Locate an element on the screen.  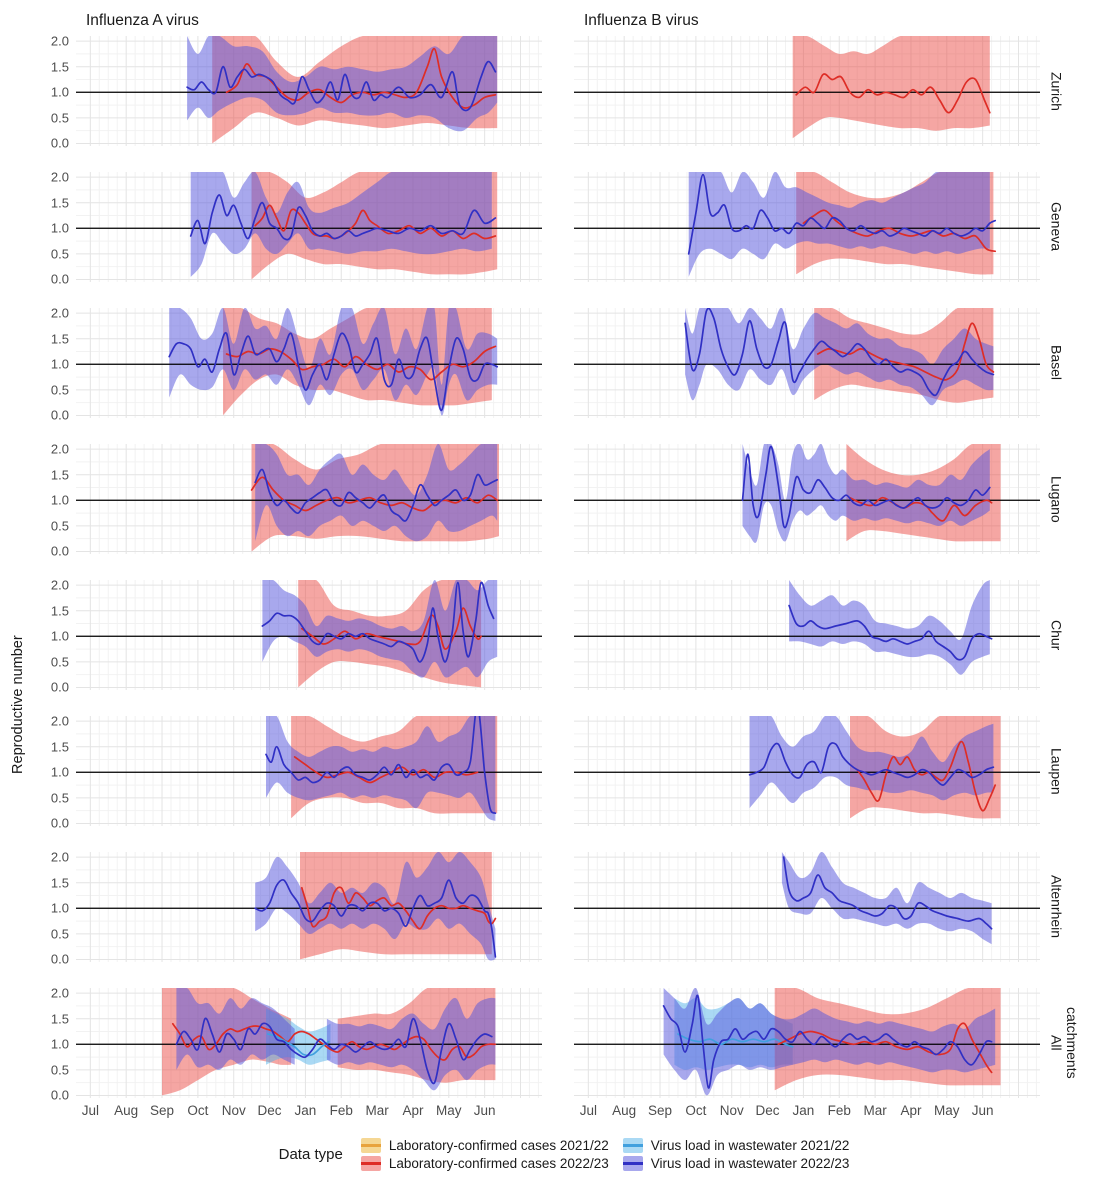
panel-chur-influenza-b is located at coordinates (807, 635).